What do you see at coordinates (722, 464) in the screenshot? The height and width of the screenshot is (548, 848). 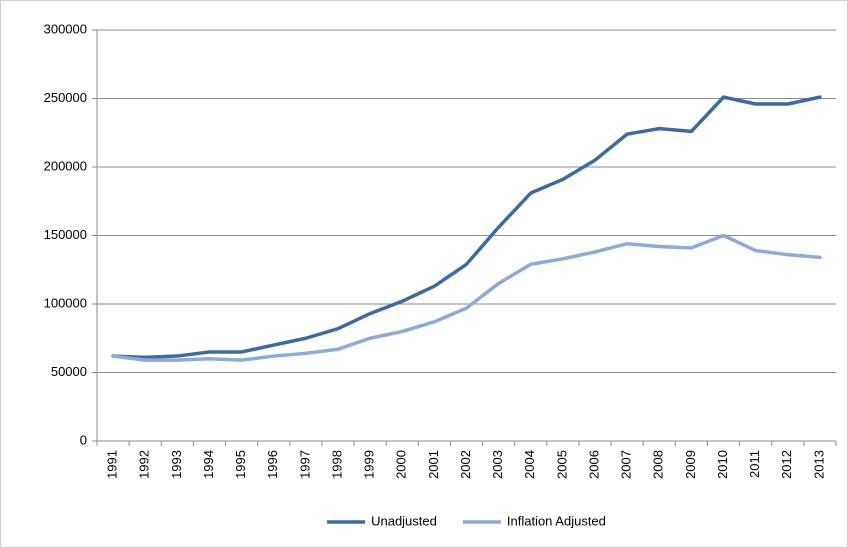 I see `x-tick-label: 2010` at bounding box center [722, 464].